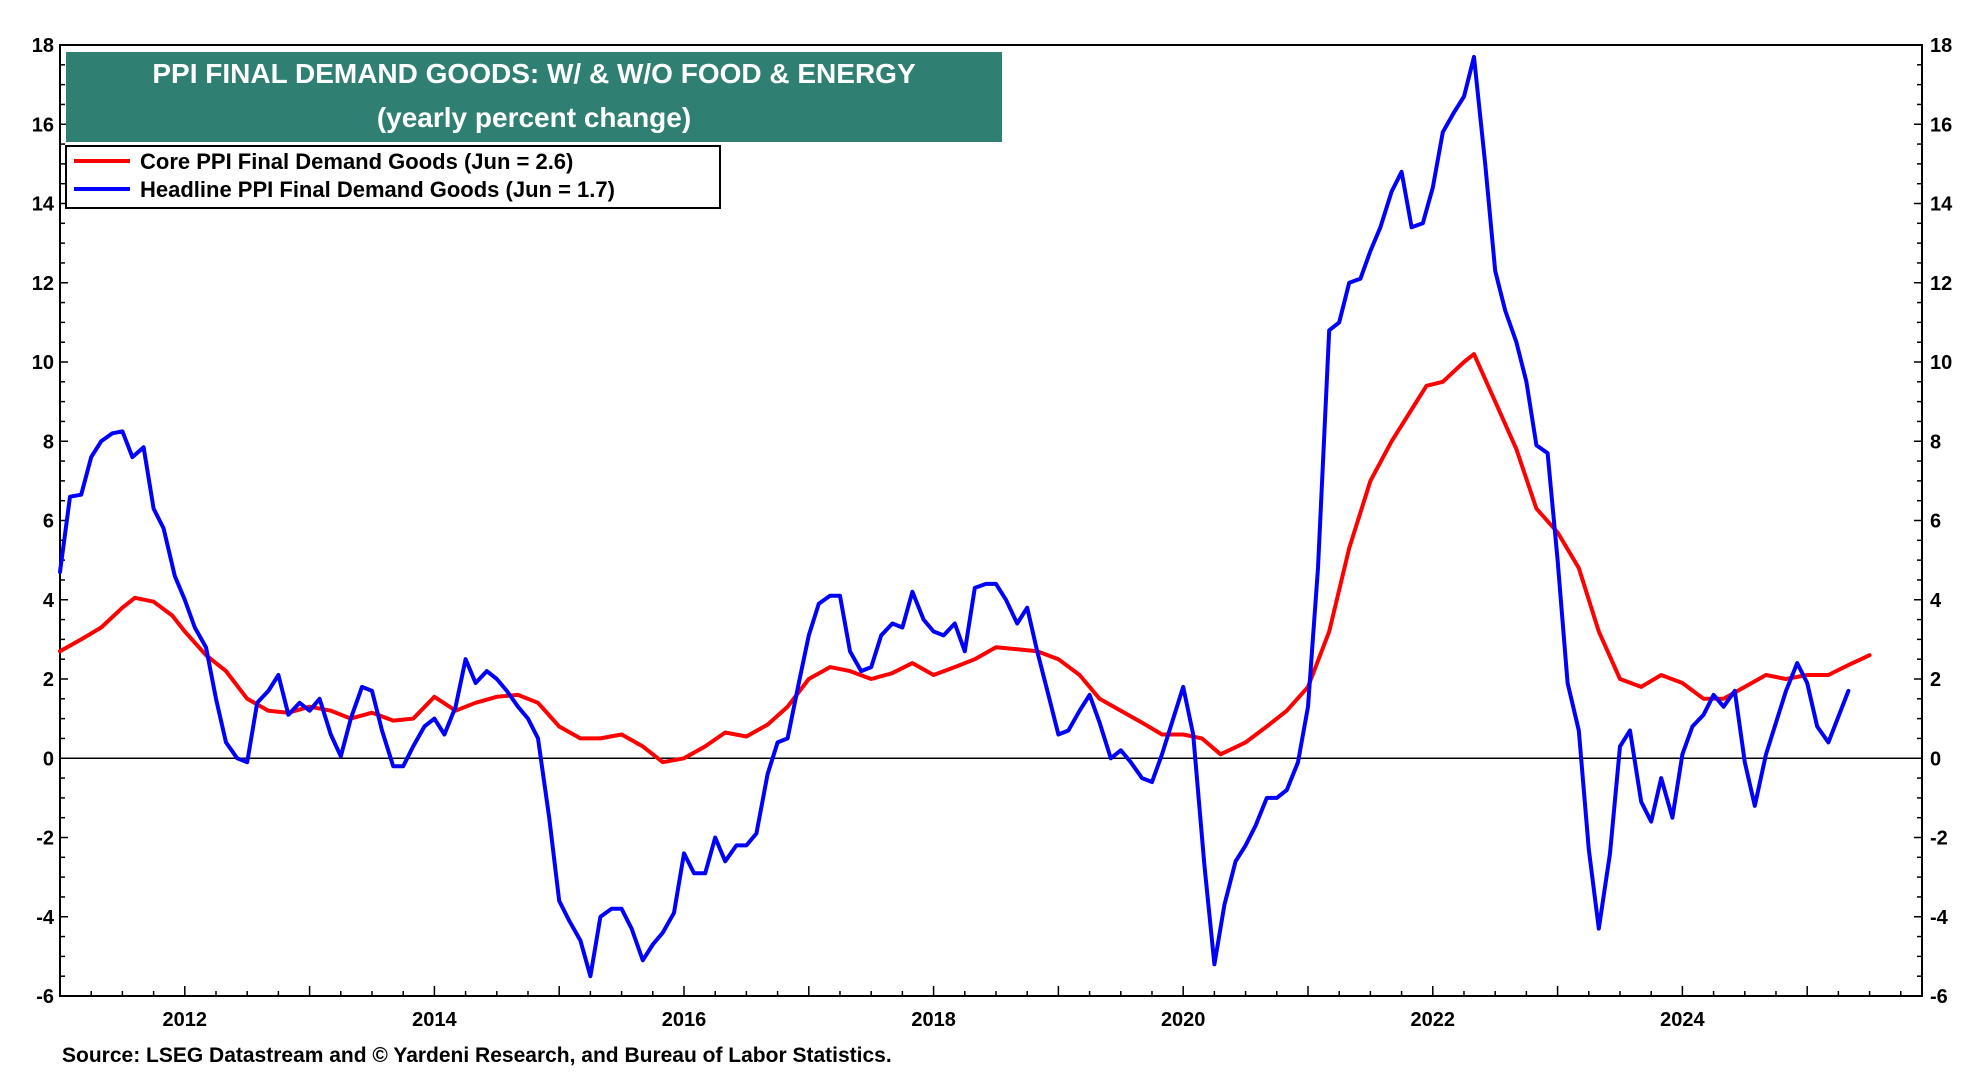 The width and height of the screenshot is (1980, 1080). Describe the element at coordinates (1941, 46) in the screenshot. I see `y-tick-label-right: 18` at that location.